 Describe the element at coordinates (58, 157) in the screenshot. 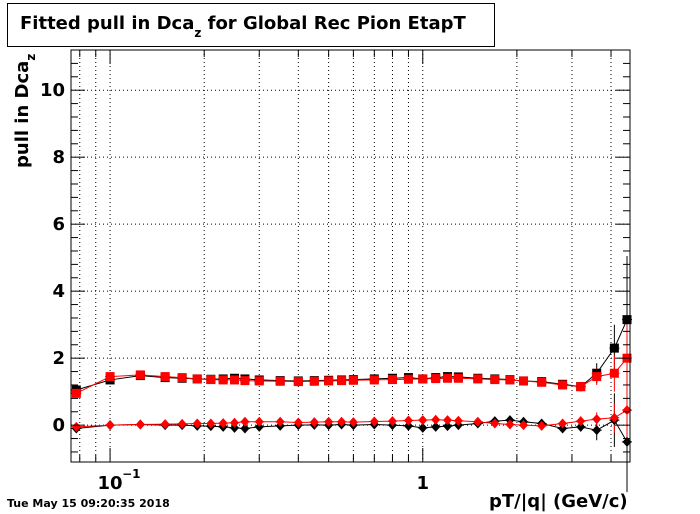

I see `y-tick-label: 8` at that location.